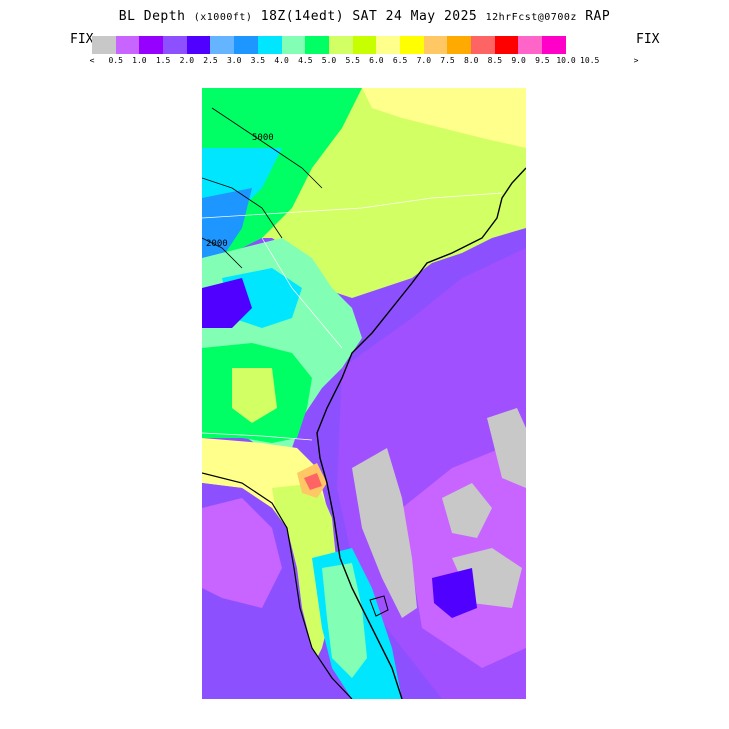 The image size is (729, 729). I want to click on legend-tick-11: 6.0, so click(376, 60).